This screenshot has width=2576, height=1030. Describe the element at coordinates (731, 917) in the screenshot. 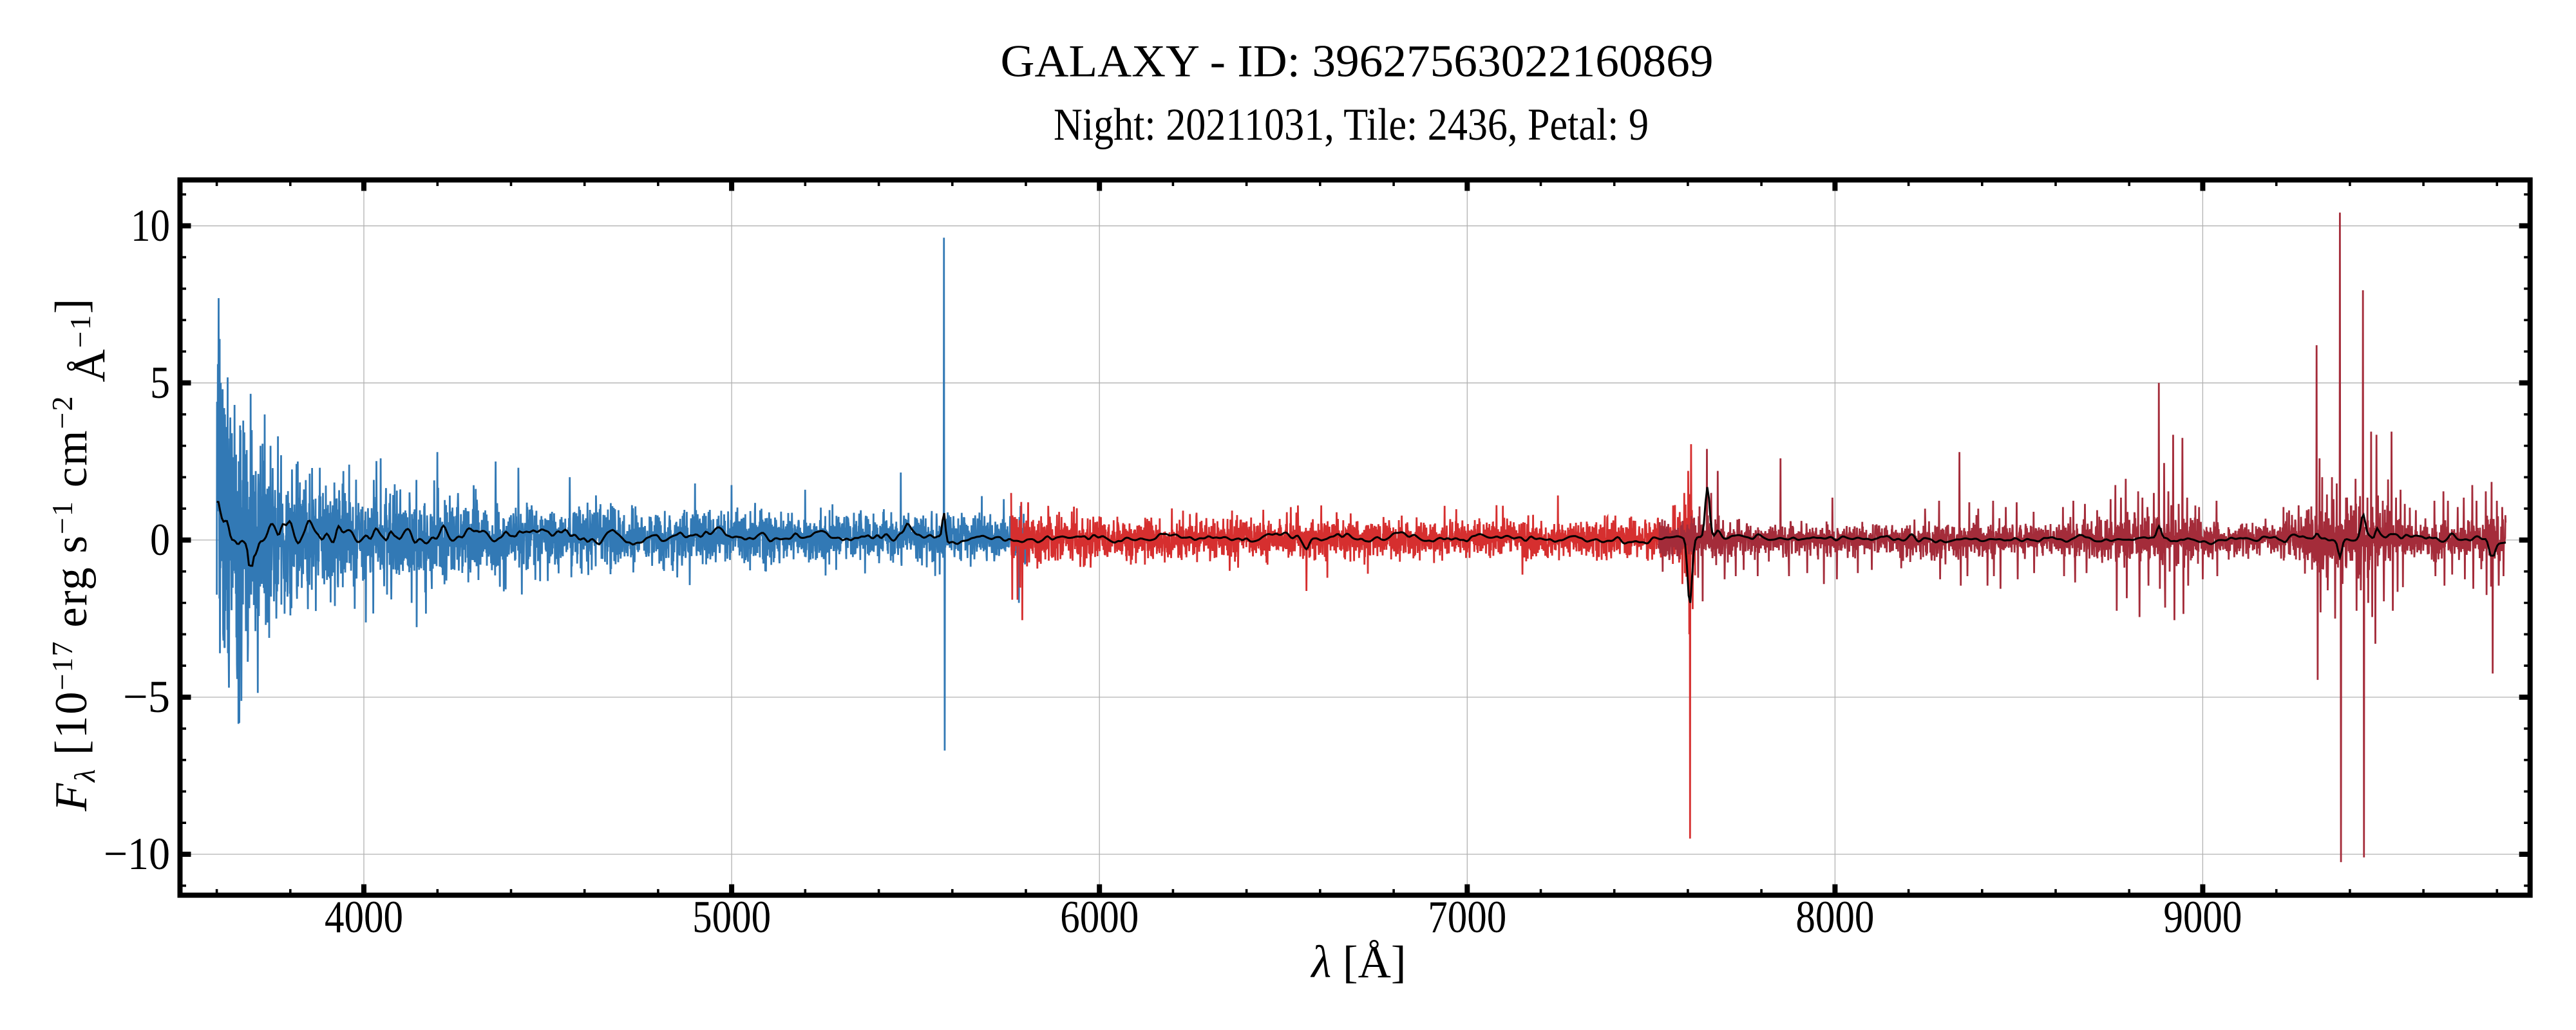

I see `svg-text: 5000` at that location.